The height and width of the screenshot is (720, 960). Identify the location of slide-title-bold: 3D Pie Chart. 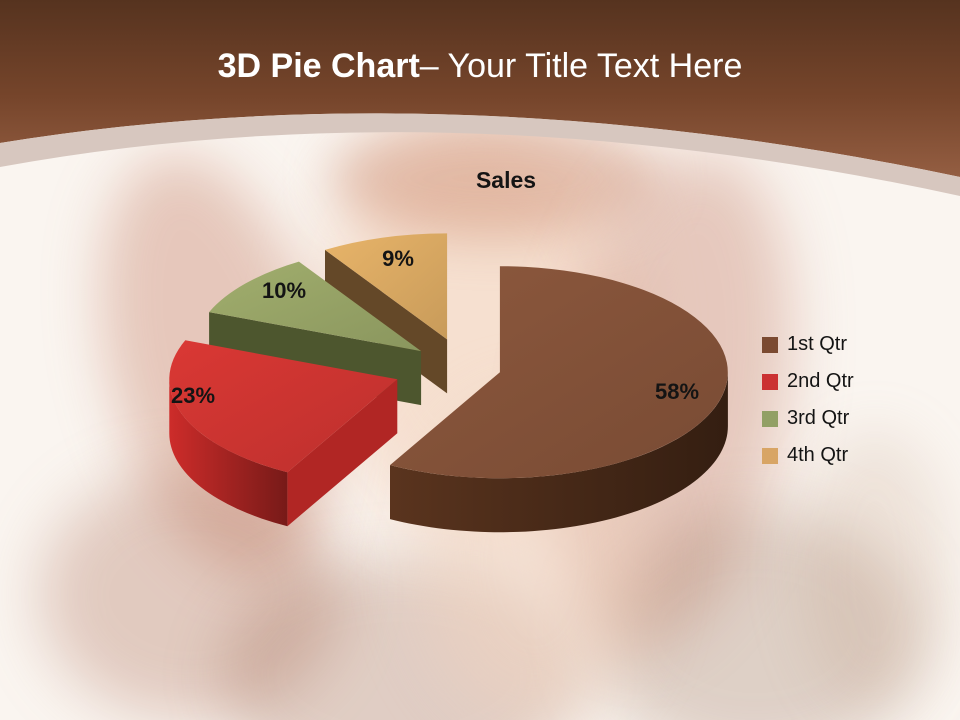
(318, 66).